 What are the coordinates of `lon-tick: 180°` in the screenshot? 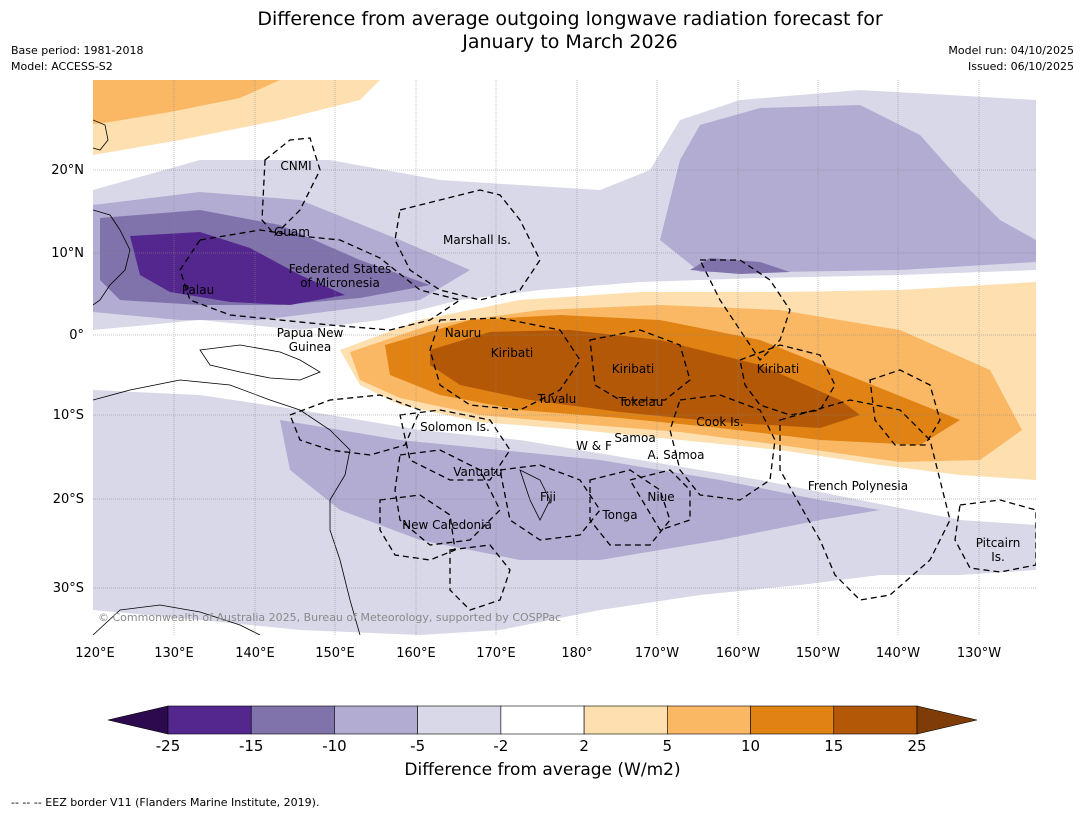 It's located at (576, 653).